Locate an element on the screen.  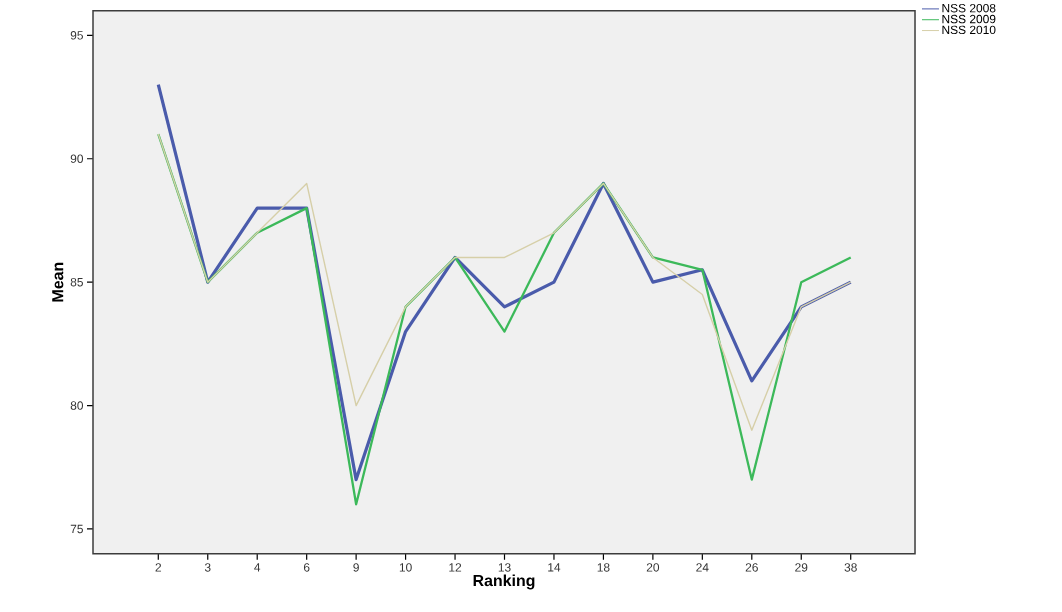
x-tick-label: 9 is located at coordinates (356, 567).